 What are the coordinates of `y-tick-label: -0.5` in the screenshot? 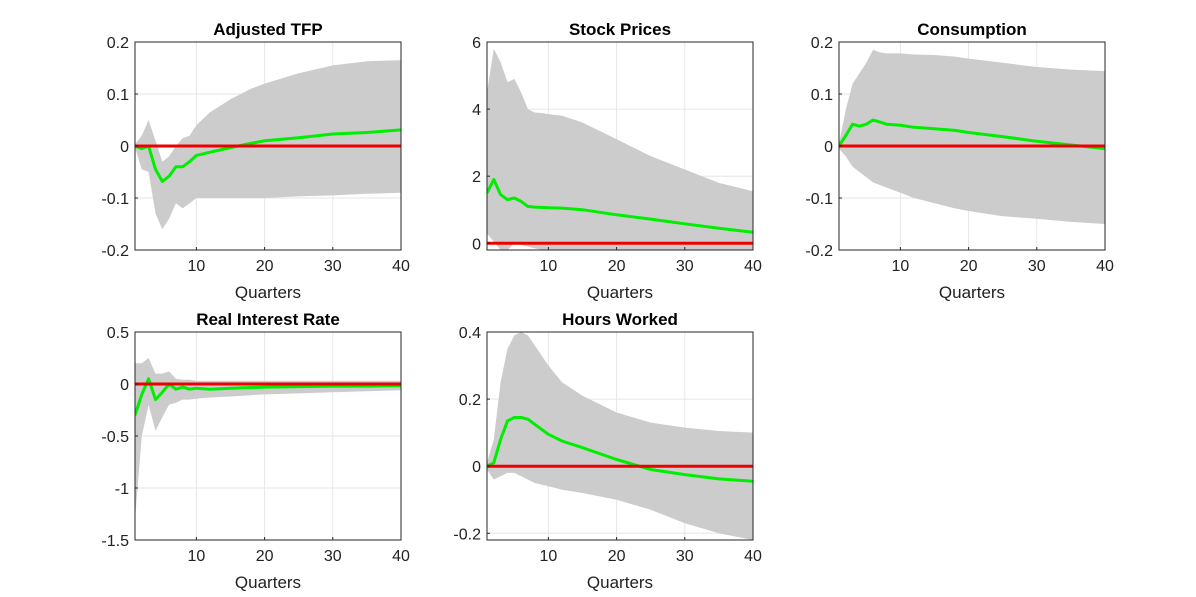 It's located at (115, 437).